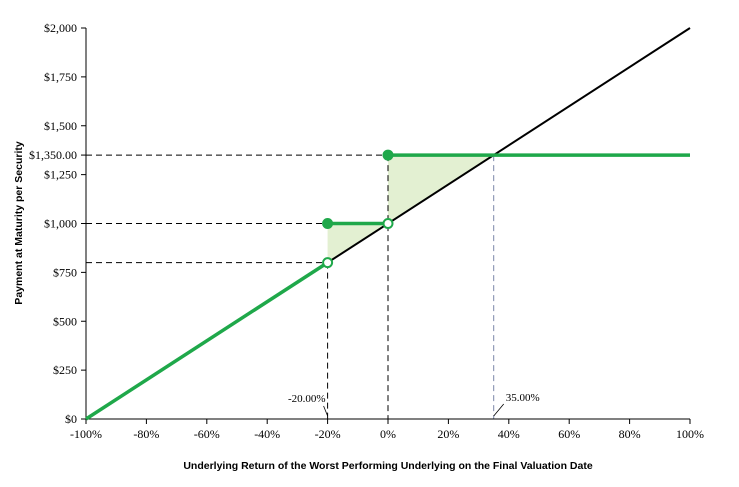 This screenshot has height=487, width=739. What do you see at coordinates (569, 434) in the screenshot?
I see `x-tick-label: 60%` at bounding box center [569, 434].